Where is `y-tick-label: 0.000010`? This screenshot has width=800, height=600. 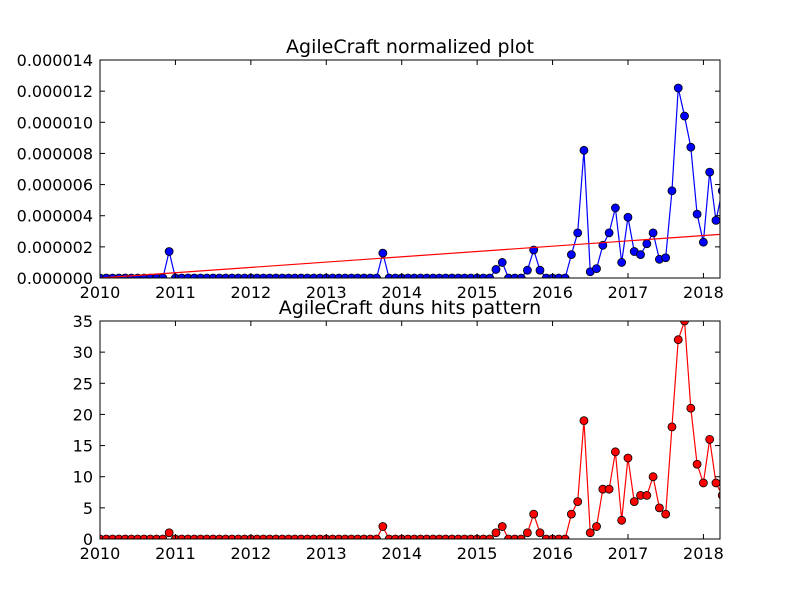 y-tick-label: 0.000010 is located at coordinates (55, 122).